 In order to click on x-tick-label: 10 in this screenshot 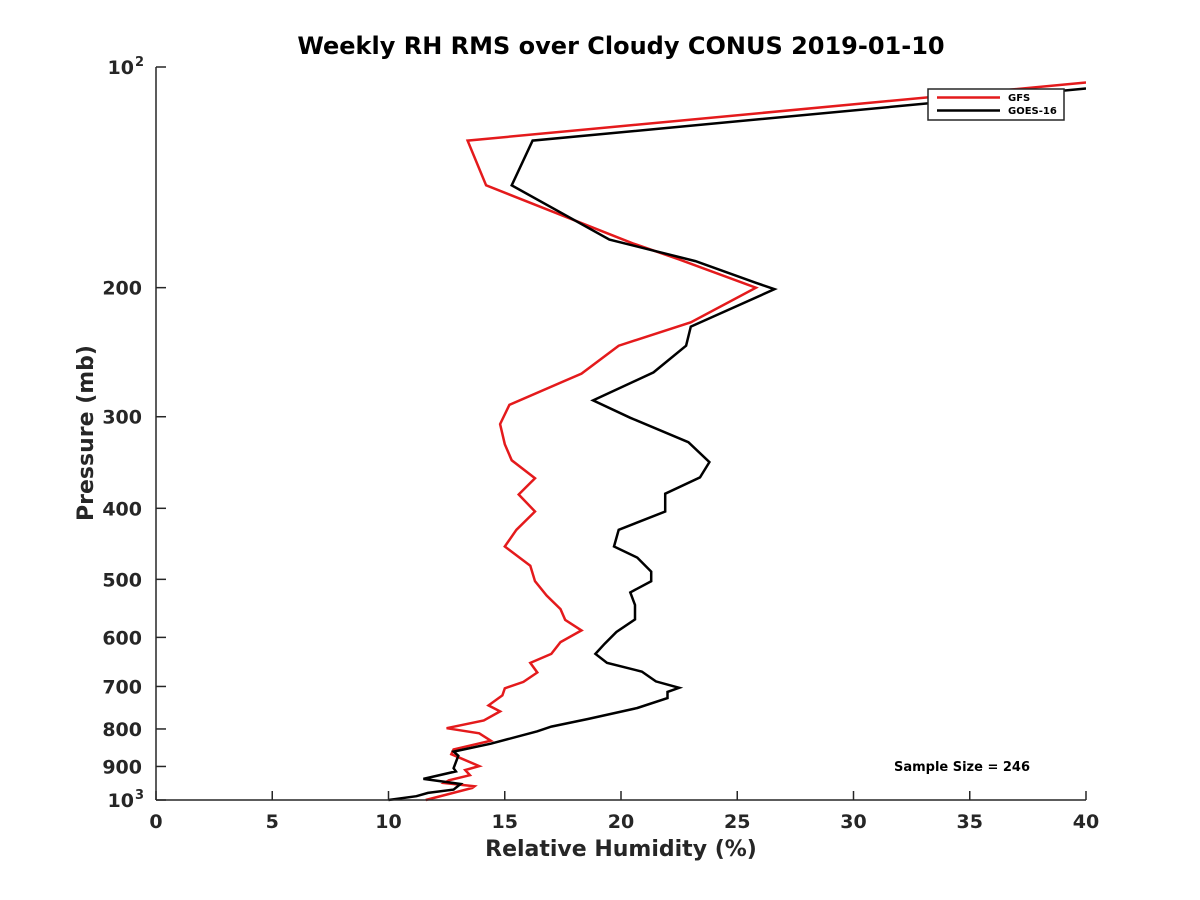, I will do `click(388, 822)`.